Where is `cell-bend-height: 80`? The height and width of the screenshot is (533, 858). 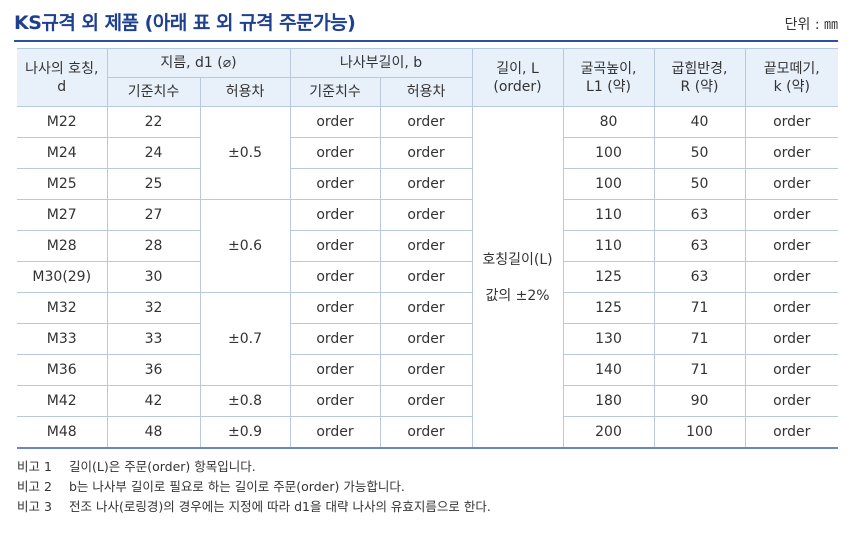
cell-bend-height: 80 is located at coordinates (608, 122).